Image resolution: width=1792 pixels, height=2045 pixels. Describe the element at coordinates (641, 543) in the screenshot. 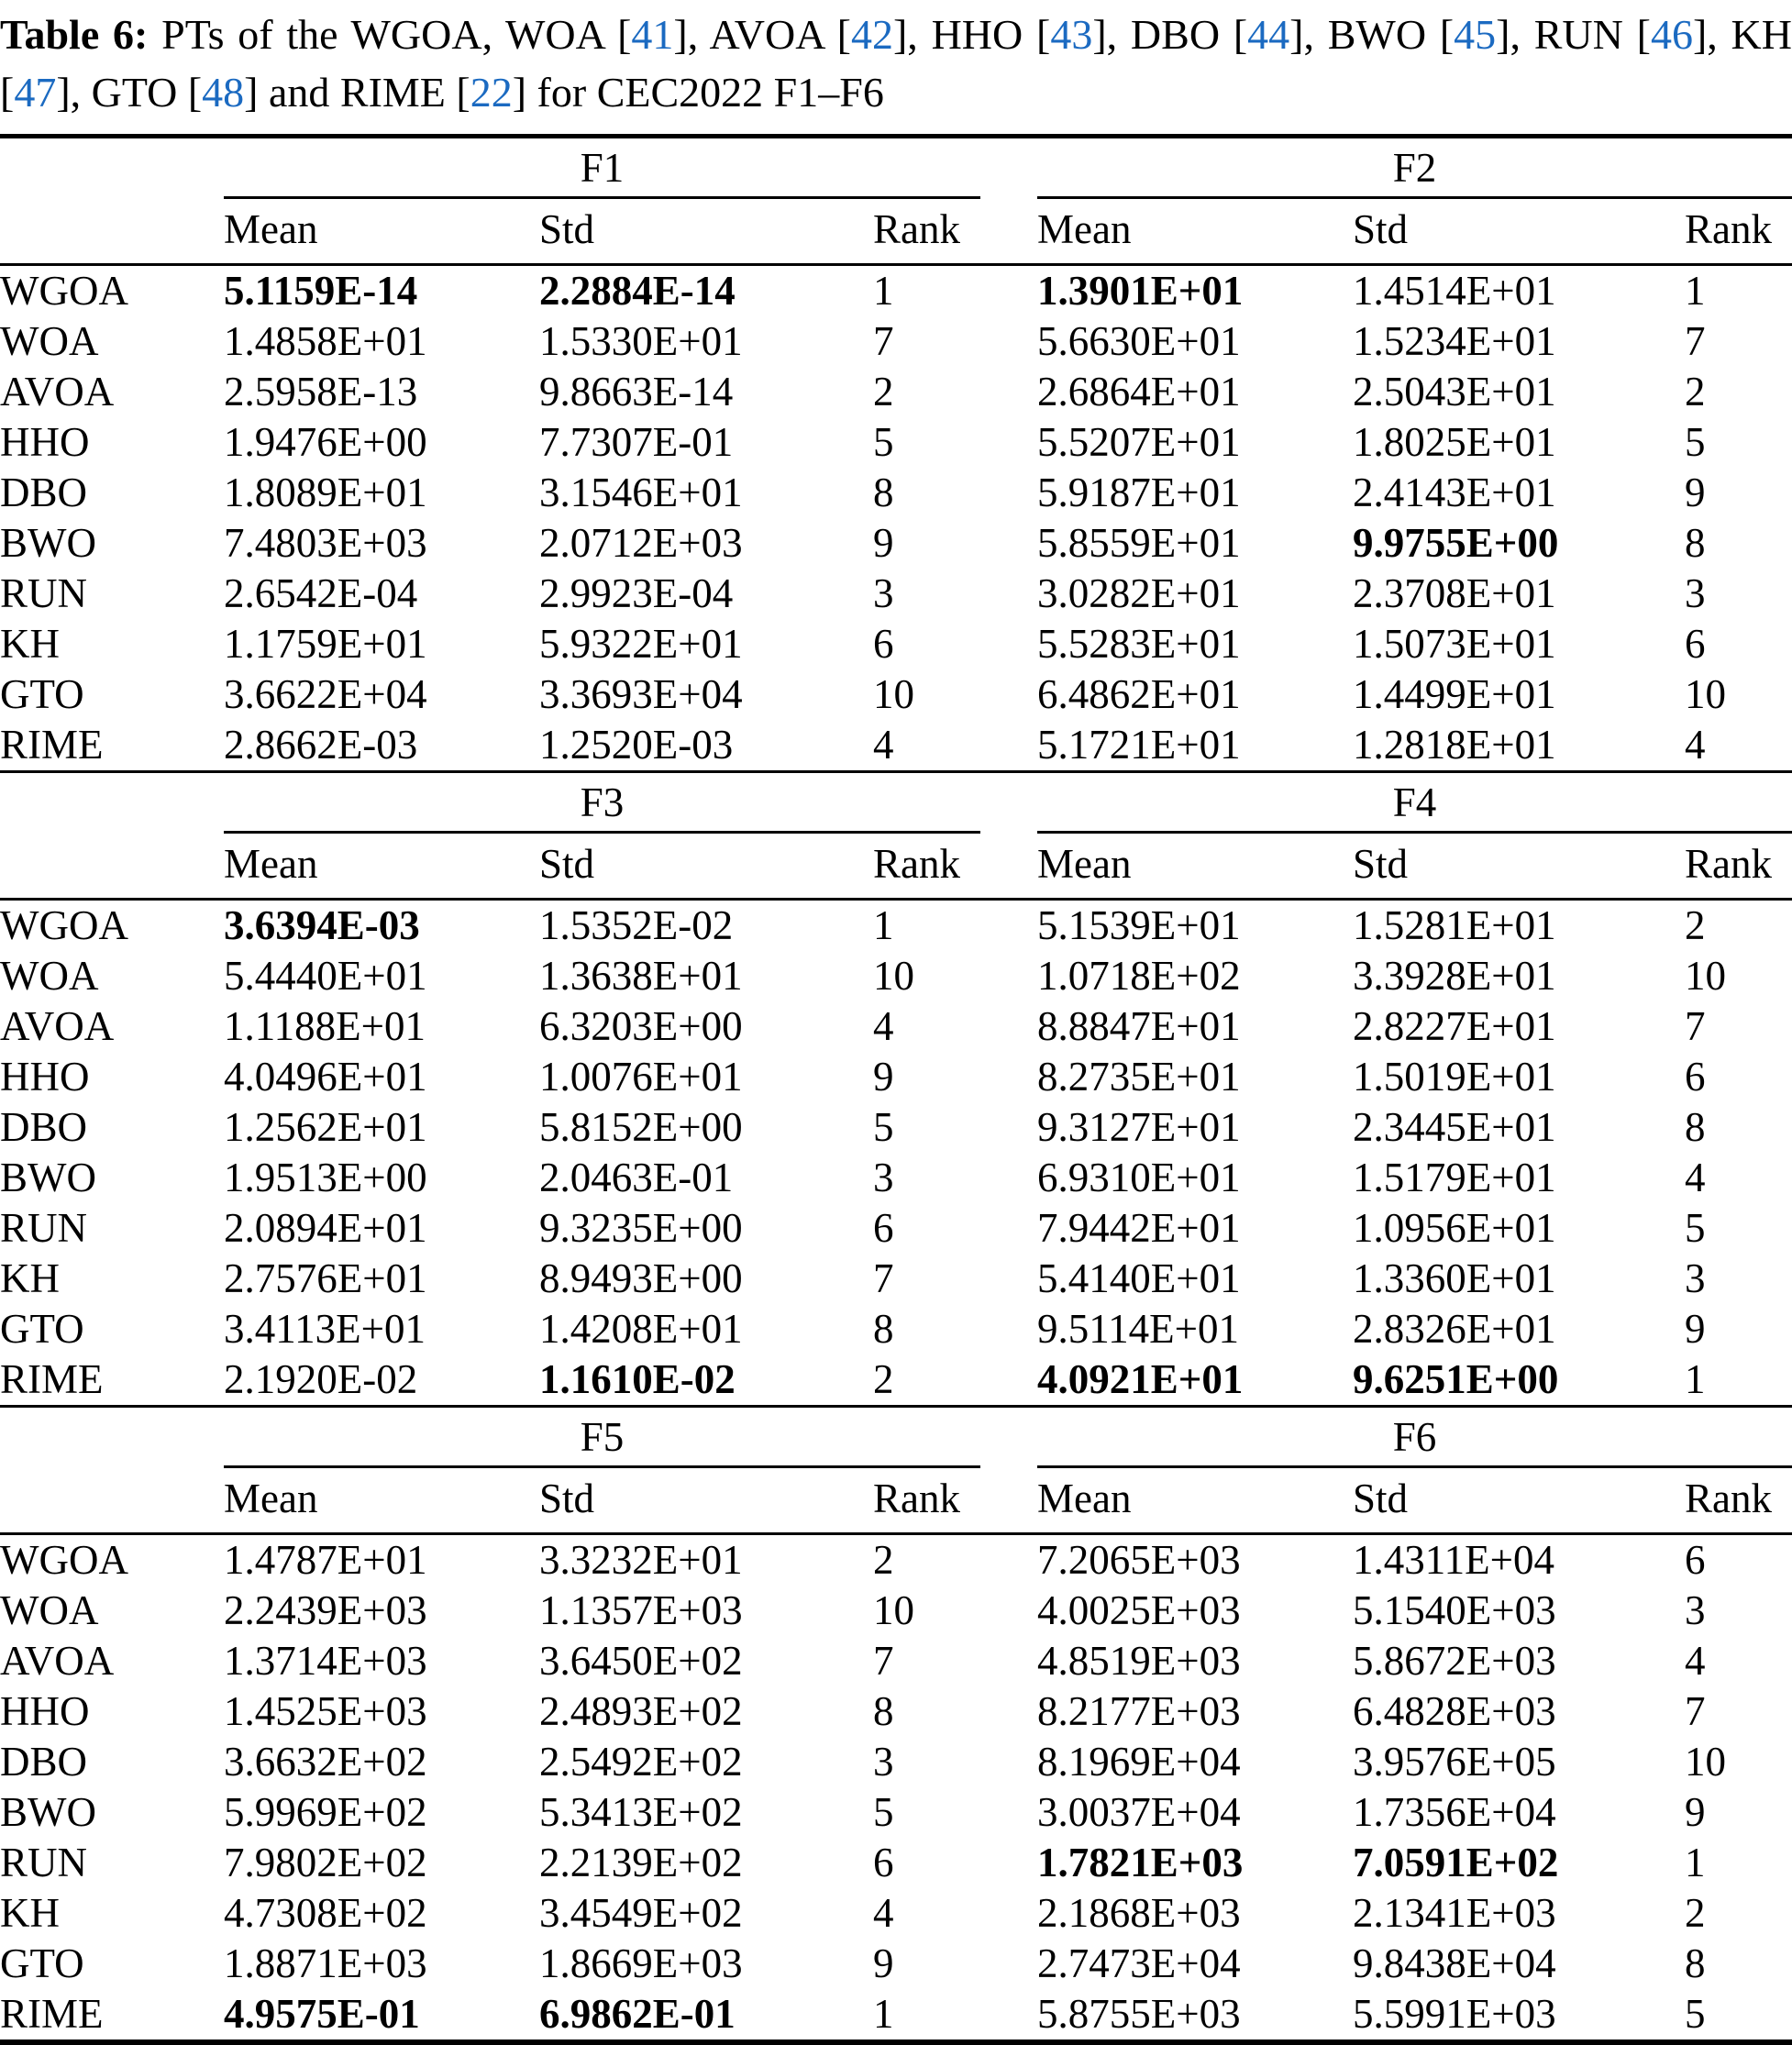

I see `std-value: 2.0712E+03` at that location.